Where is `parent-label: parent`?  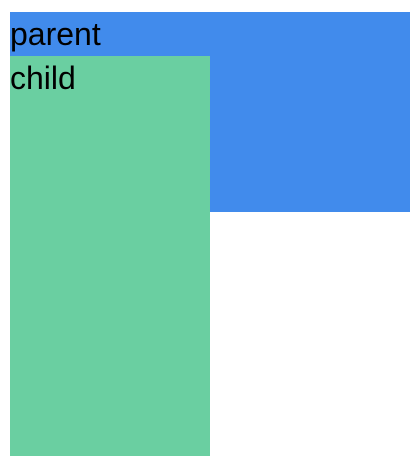
parent-label: parent is located at coordinates (55, 34).